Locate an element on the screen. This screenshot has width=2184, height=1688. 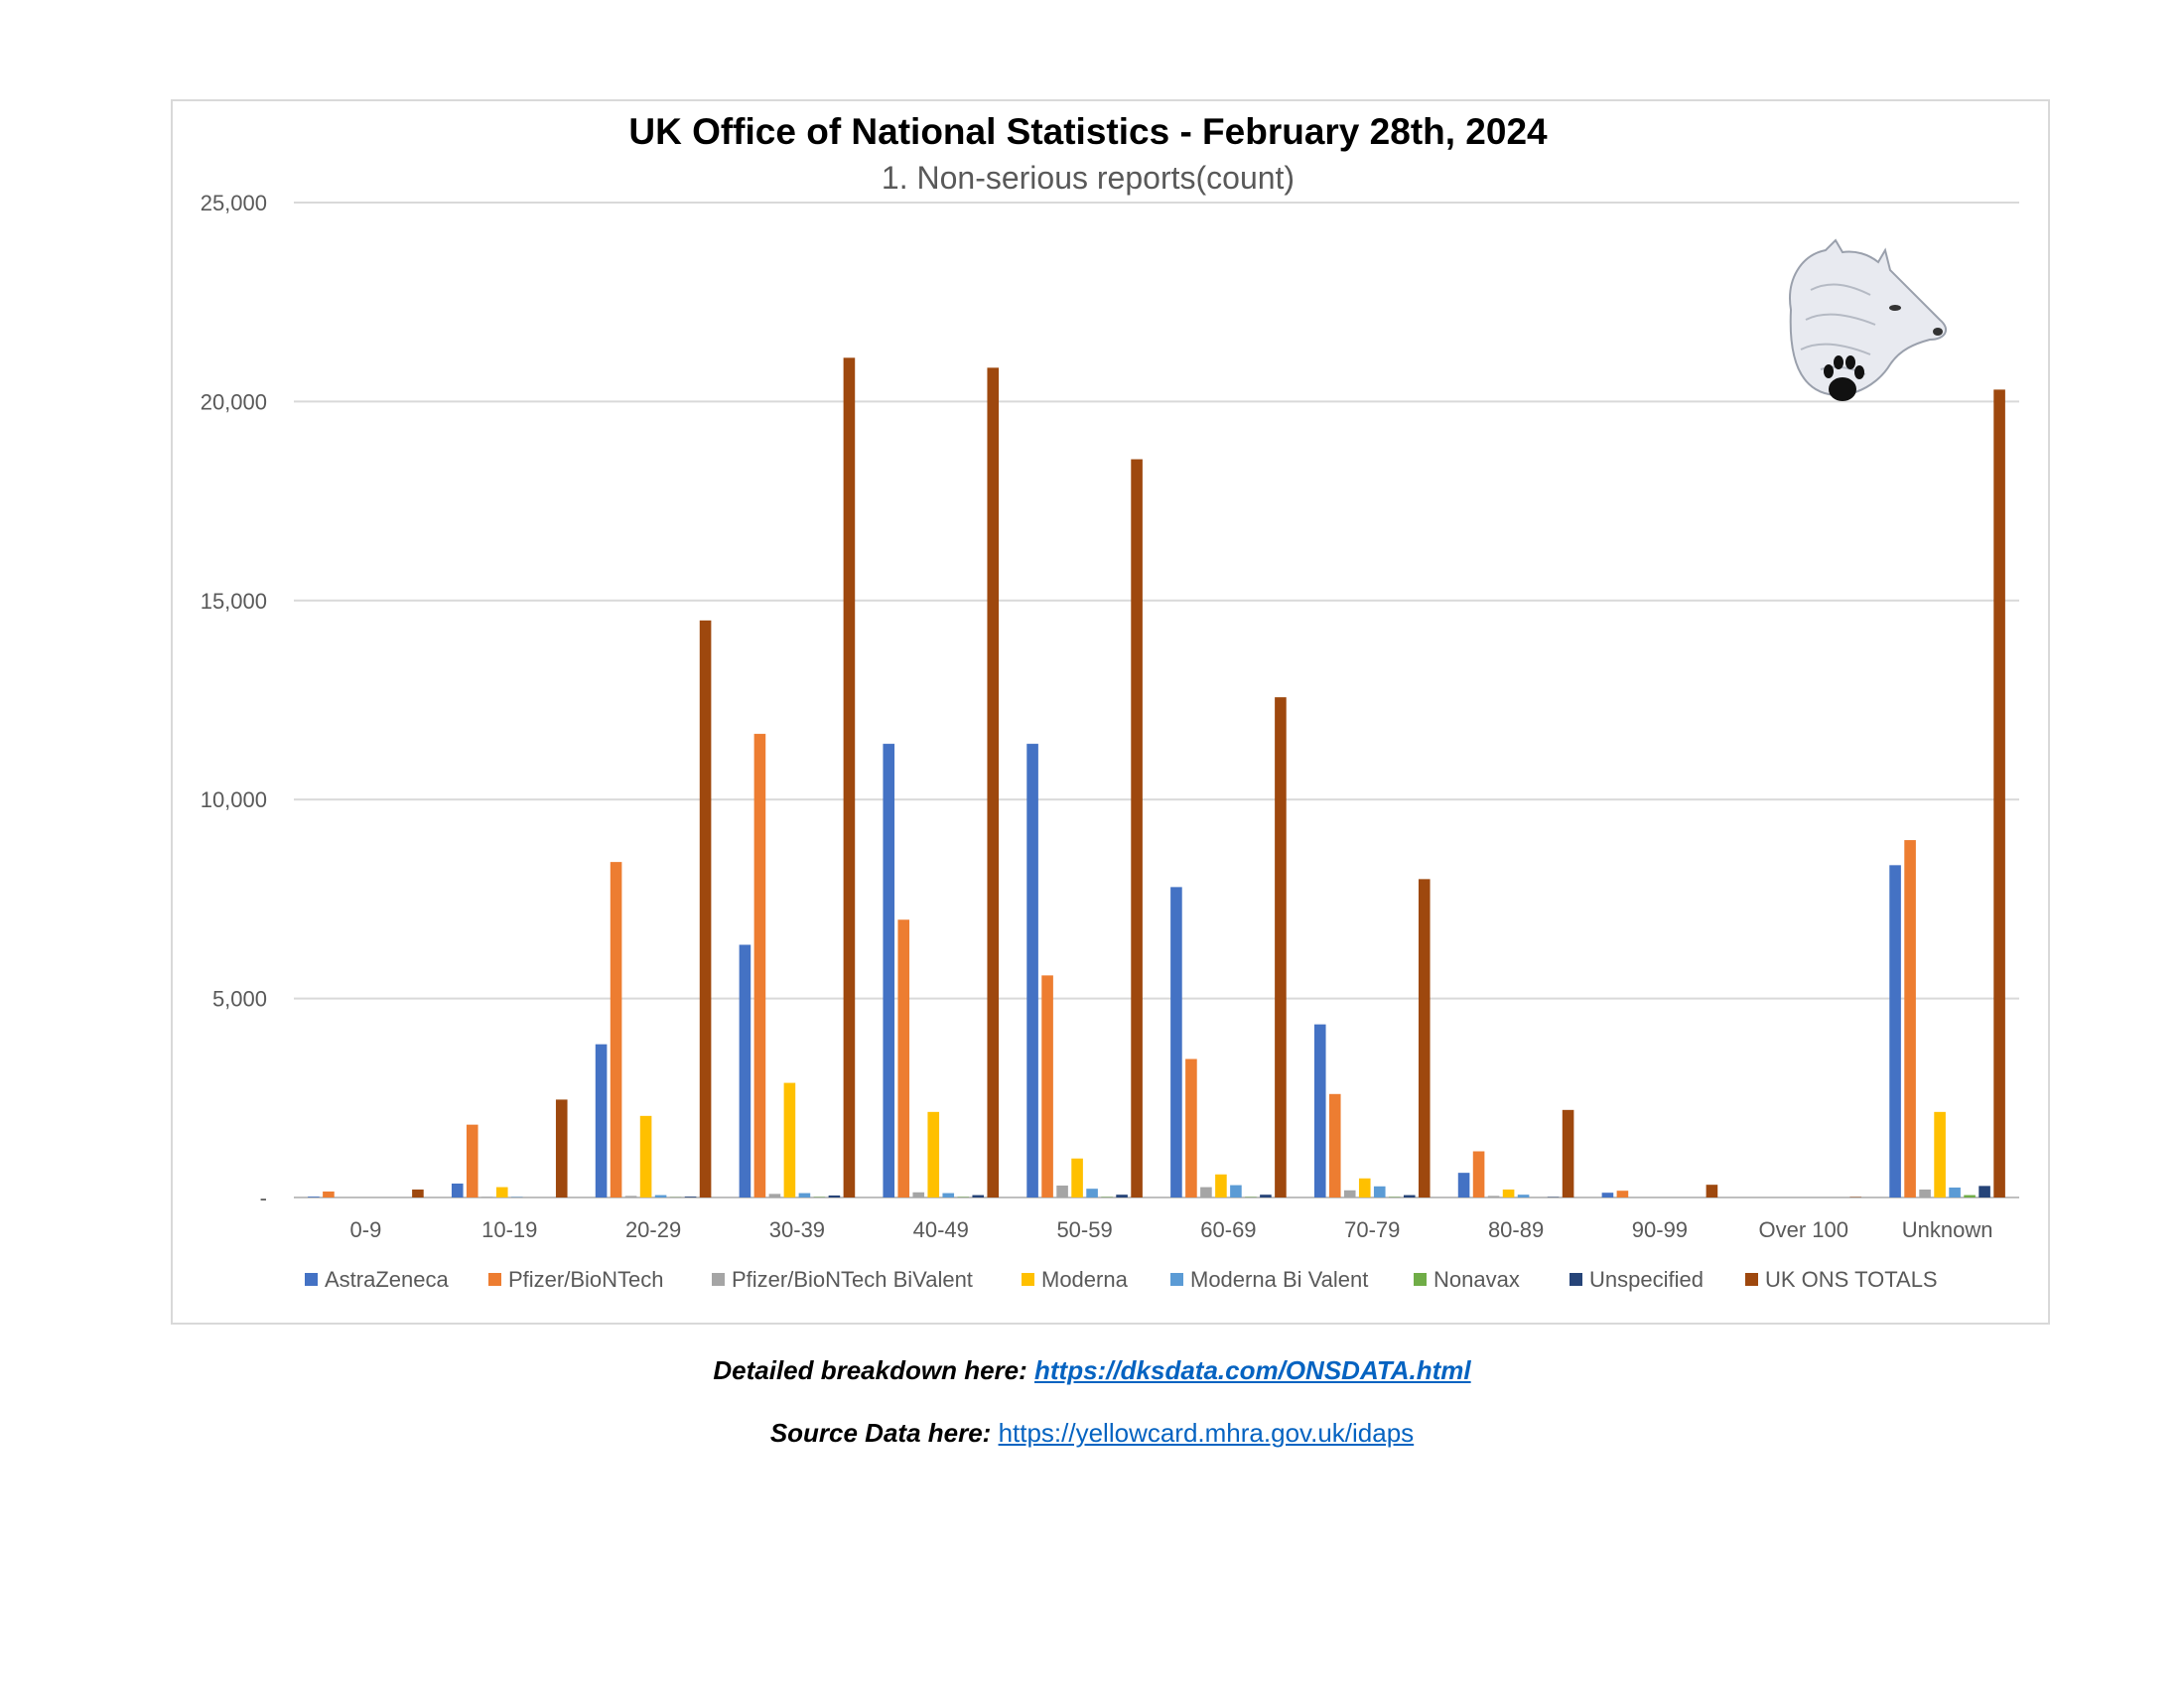
bar-moderna-unknown is located at coordinates (1940, 1154).